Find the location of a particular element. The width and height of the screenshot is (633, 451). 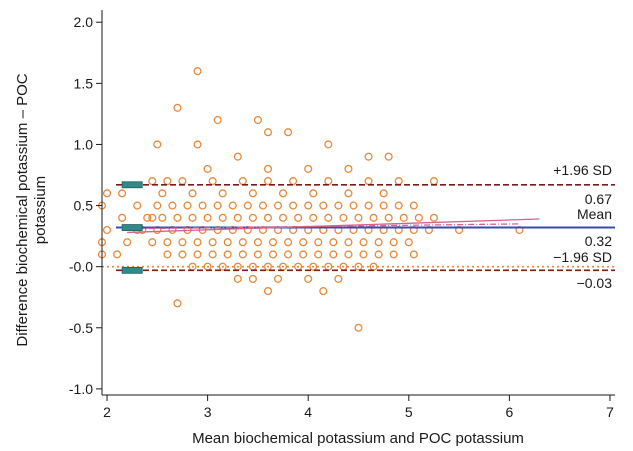

loa-ci-marker is located at coordinates (132, 185).